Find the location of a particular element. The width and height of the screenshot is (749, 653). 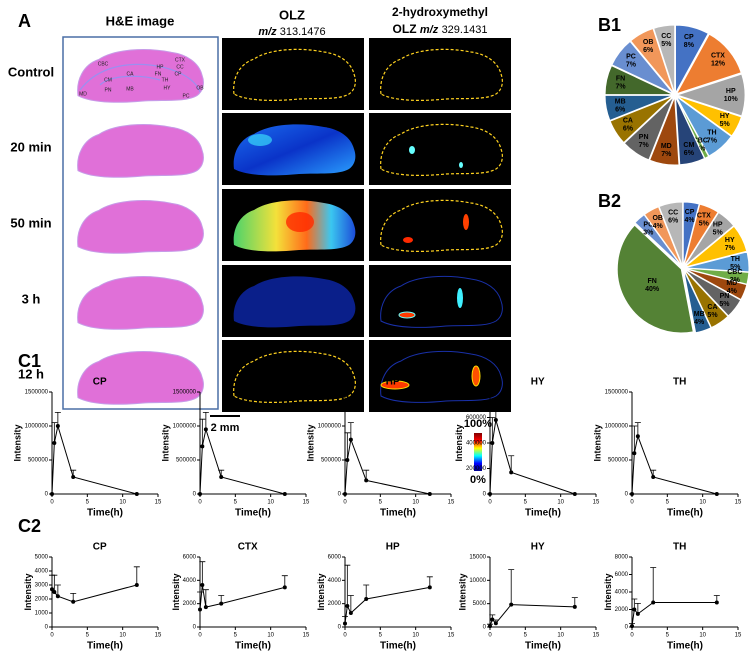

slice-label: CBC is located at coordinates (700, 141).